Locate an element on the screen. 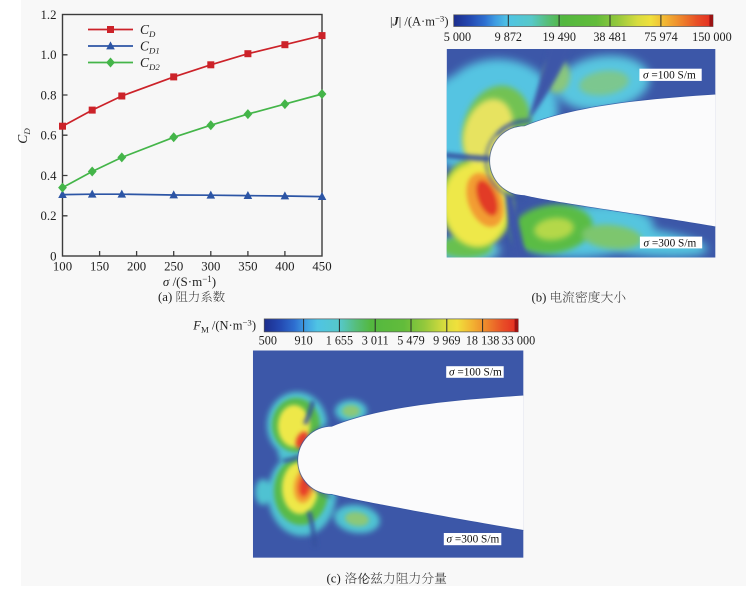  svg-text: 250 is located at coordinates (173, 267).